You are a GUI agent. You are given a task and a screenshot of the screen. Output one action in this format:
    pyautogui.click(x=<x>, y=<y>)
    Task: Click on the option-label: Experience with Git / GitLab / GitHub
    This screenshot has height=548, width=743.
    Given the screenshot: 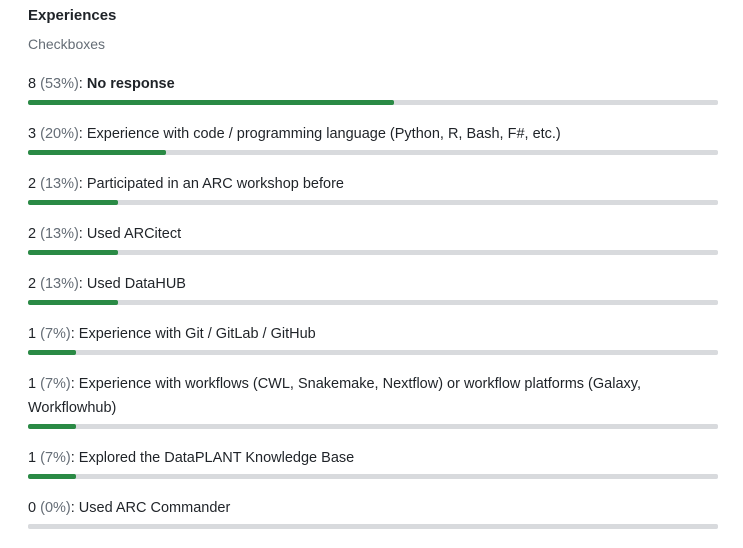 What is the action you would take?
    pyautogui.click(x=197, y=334)
    